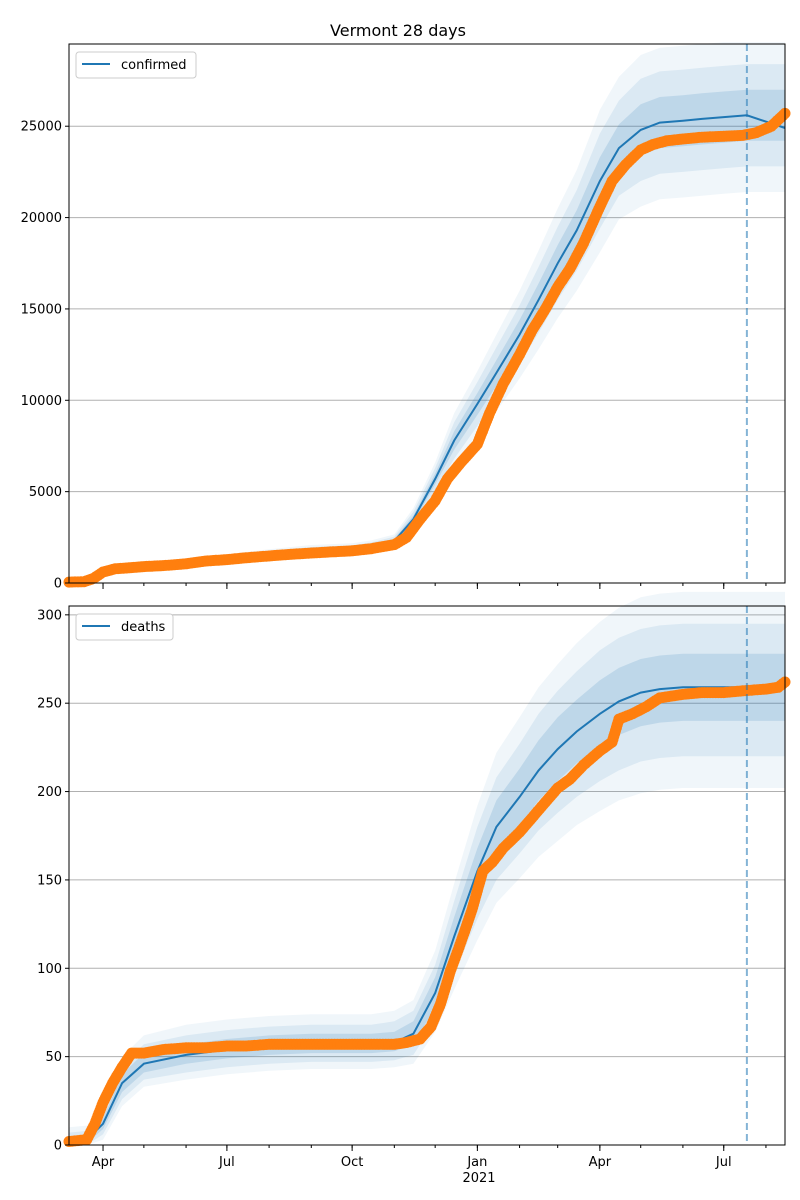 This screenshot has width=800, height=1200. I want to click on deaths-x-axis: Apr Jul Oct Jan Apr Jul, so click(429, 1157).